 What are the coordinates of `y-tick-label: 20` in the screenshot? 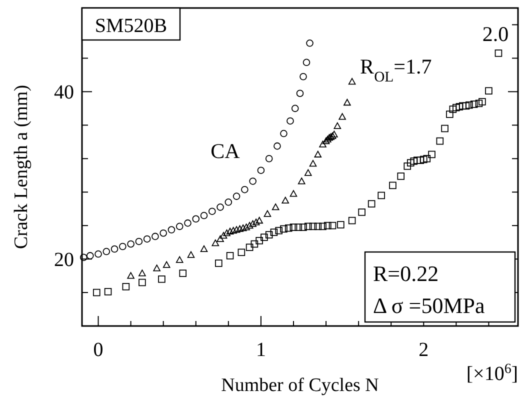 It's located at (64, 260).